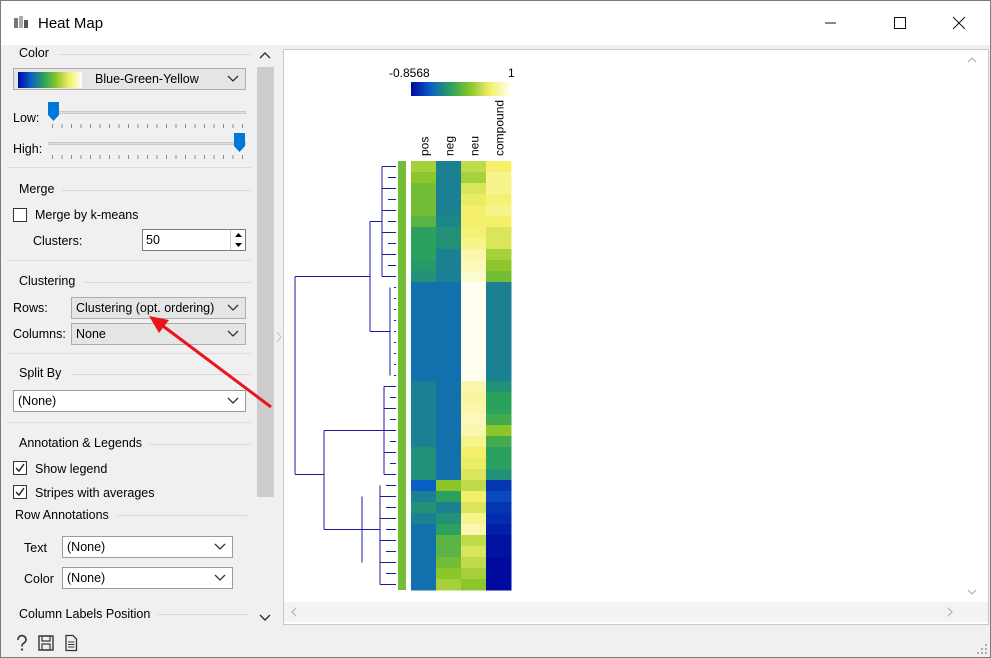 This screenshot has height=658, width=991. I want to click on canvas-horizontal-scrollbar, so click(636, 612).